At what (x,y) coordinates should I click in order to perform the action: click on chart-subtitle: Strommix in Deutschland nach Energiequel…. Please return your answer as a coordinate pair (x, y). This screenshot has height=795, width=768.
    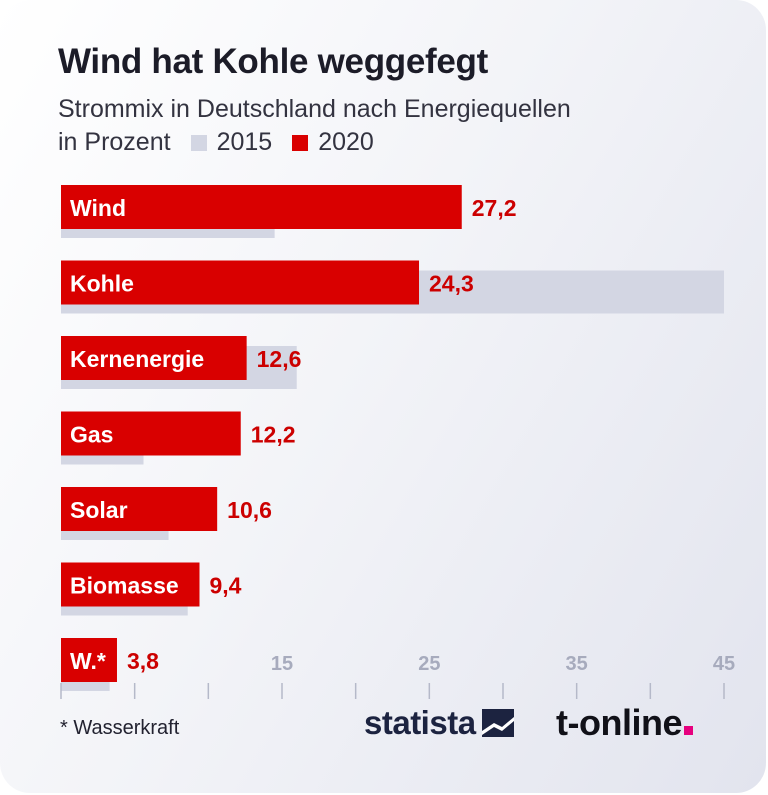
    Looking at the image, I should click on (314, 109).